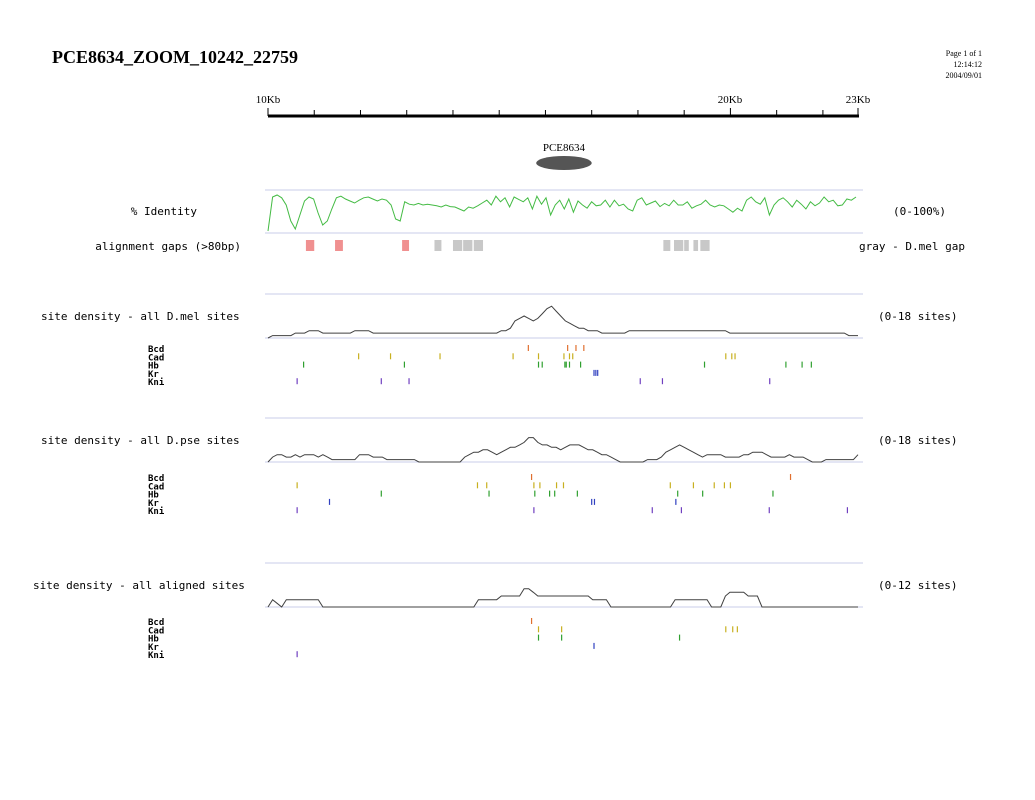 This screenshot has height=800, width=1035. I want to click on alignment-gaps, so click(507, 245).